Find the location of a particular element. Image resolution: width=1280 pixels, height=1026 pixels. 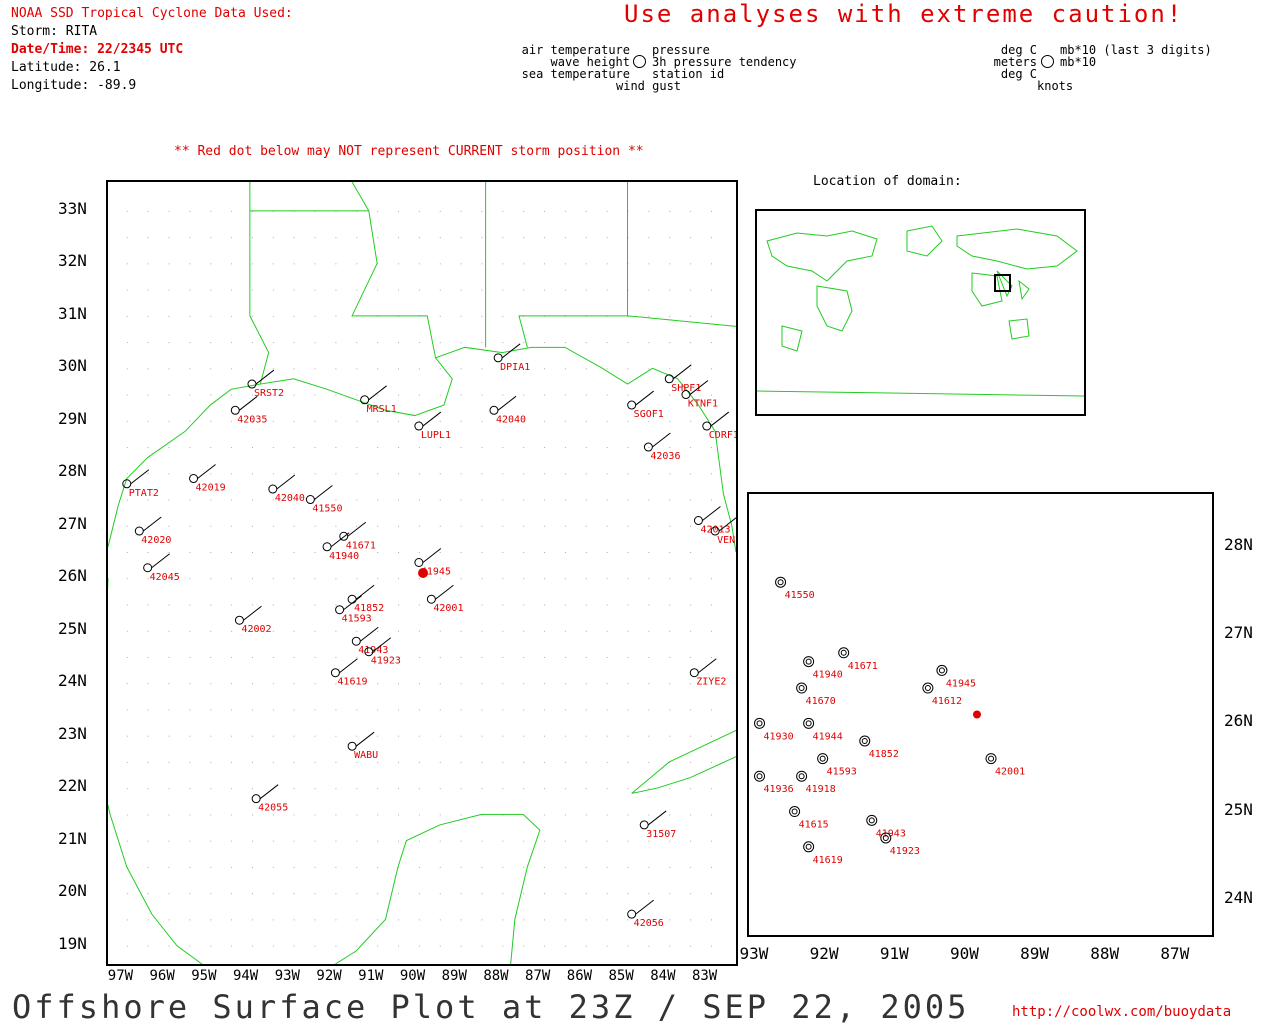

station-id-label: 42002 is located at coordinates (256, 629).